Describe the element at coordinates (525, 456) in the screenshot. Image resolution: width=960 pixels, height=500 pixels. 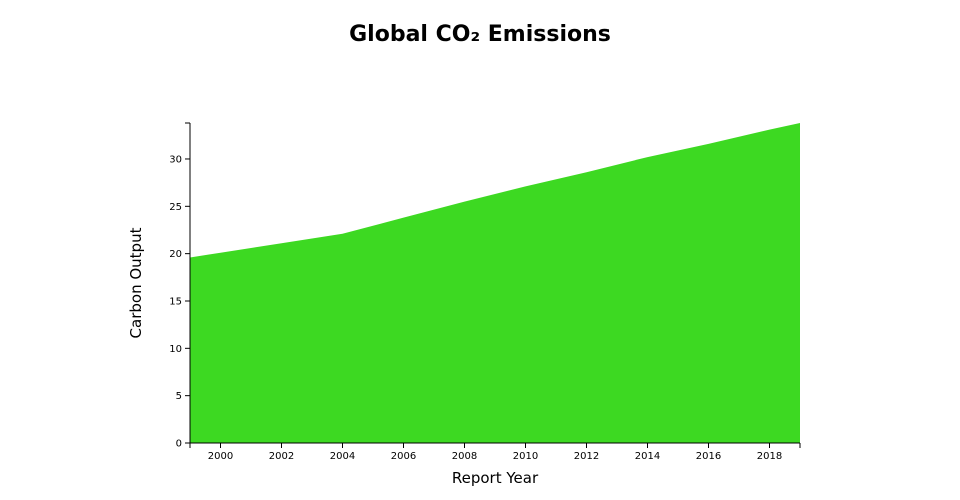
I see `x-tick-label: 2010` at that location.